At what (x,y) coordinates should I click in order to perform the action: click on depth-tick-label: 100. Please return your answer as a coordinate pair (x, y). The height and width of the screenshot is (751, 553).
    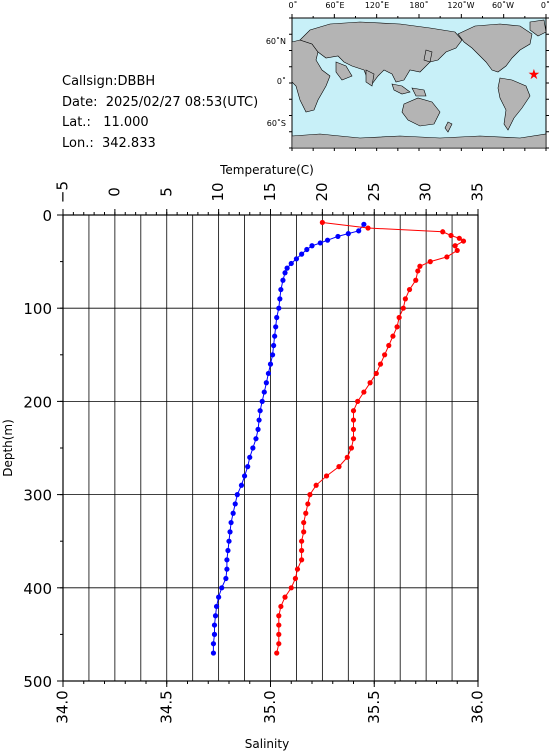
    Looking at the image, I should click on (37, 309).